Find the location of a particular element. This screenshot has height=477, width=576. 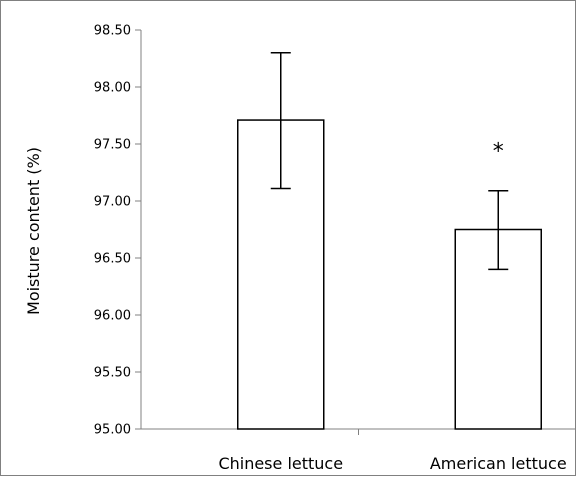

y-tick-label: 97.00 is located at coordinates (112, 202).